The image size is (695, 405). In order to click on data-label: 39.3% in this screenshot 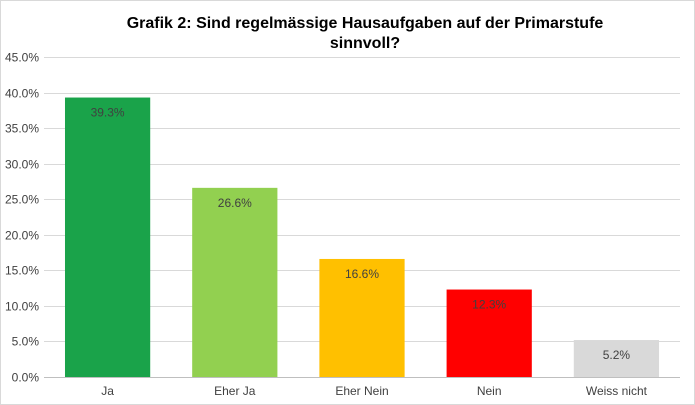, I will do `click(108, 113)`.